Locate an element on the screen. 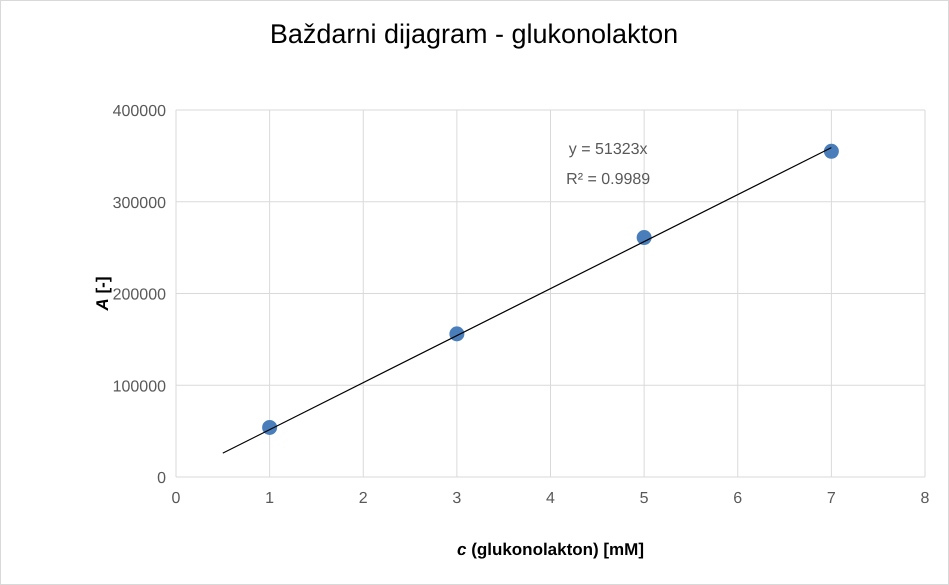  y-tick-label: 200000 is located at coordinates (139, 295).